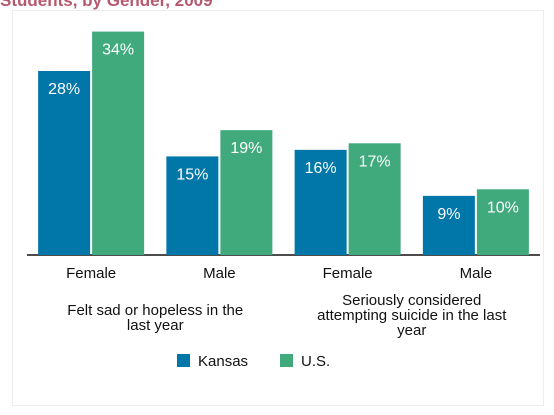  I want to click on group-label: last year, so click(155, 325).